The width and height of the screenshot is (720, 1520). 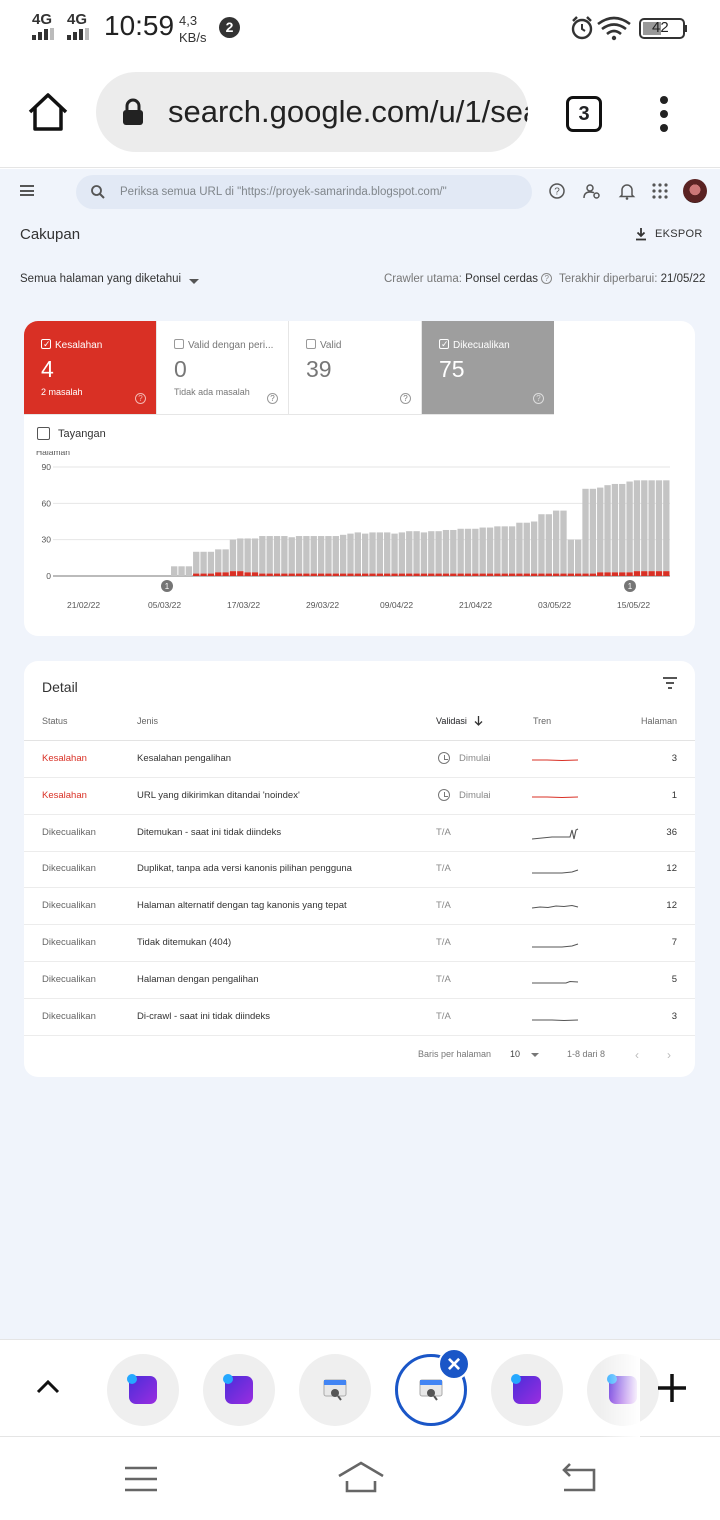 What do you see at coordinates (580, 1479) in the screenshot?
I see `back-icon` at bounding box center [580, 1479].